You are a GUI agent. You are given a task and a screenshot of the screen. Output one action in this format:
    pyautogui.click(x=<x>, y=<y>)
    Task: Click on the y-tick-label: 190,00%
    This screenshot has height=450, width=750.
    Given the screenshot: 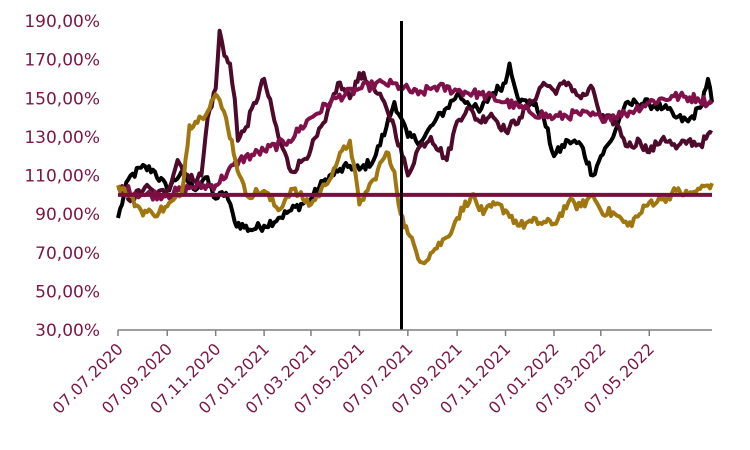 What is the action you would take?
    pyautogui.click(x=62, y=22)
    